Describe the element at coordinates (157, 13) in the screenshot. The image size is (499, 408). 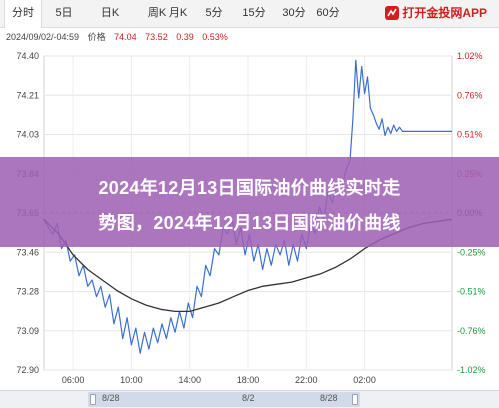
I see `tab-weekly-k: 周K` at that location.